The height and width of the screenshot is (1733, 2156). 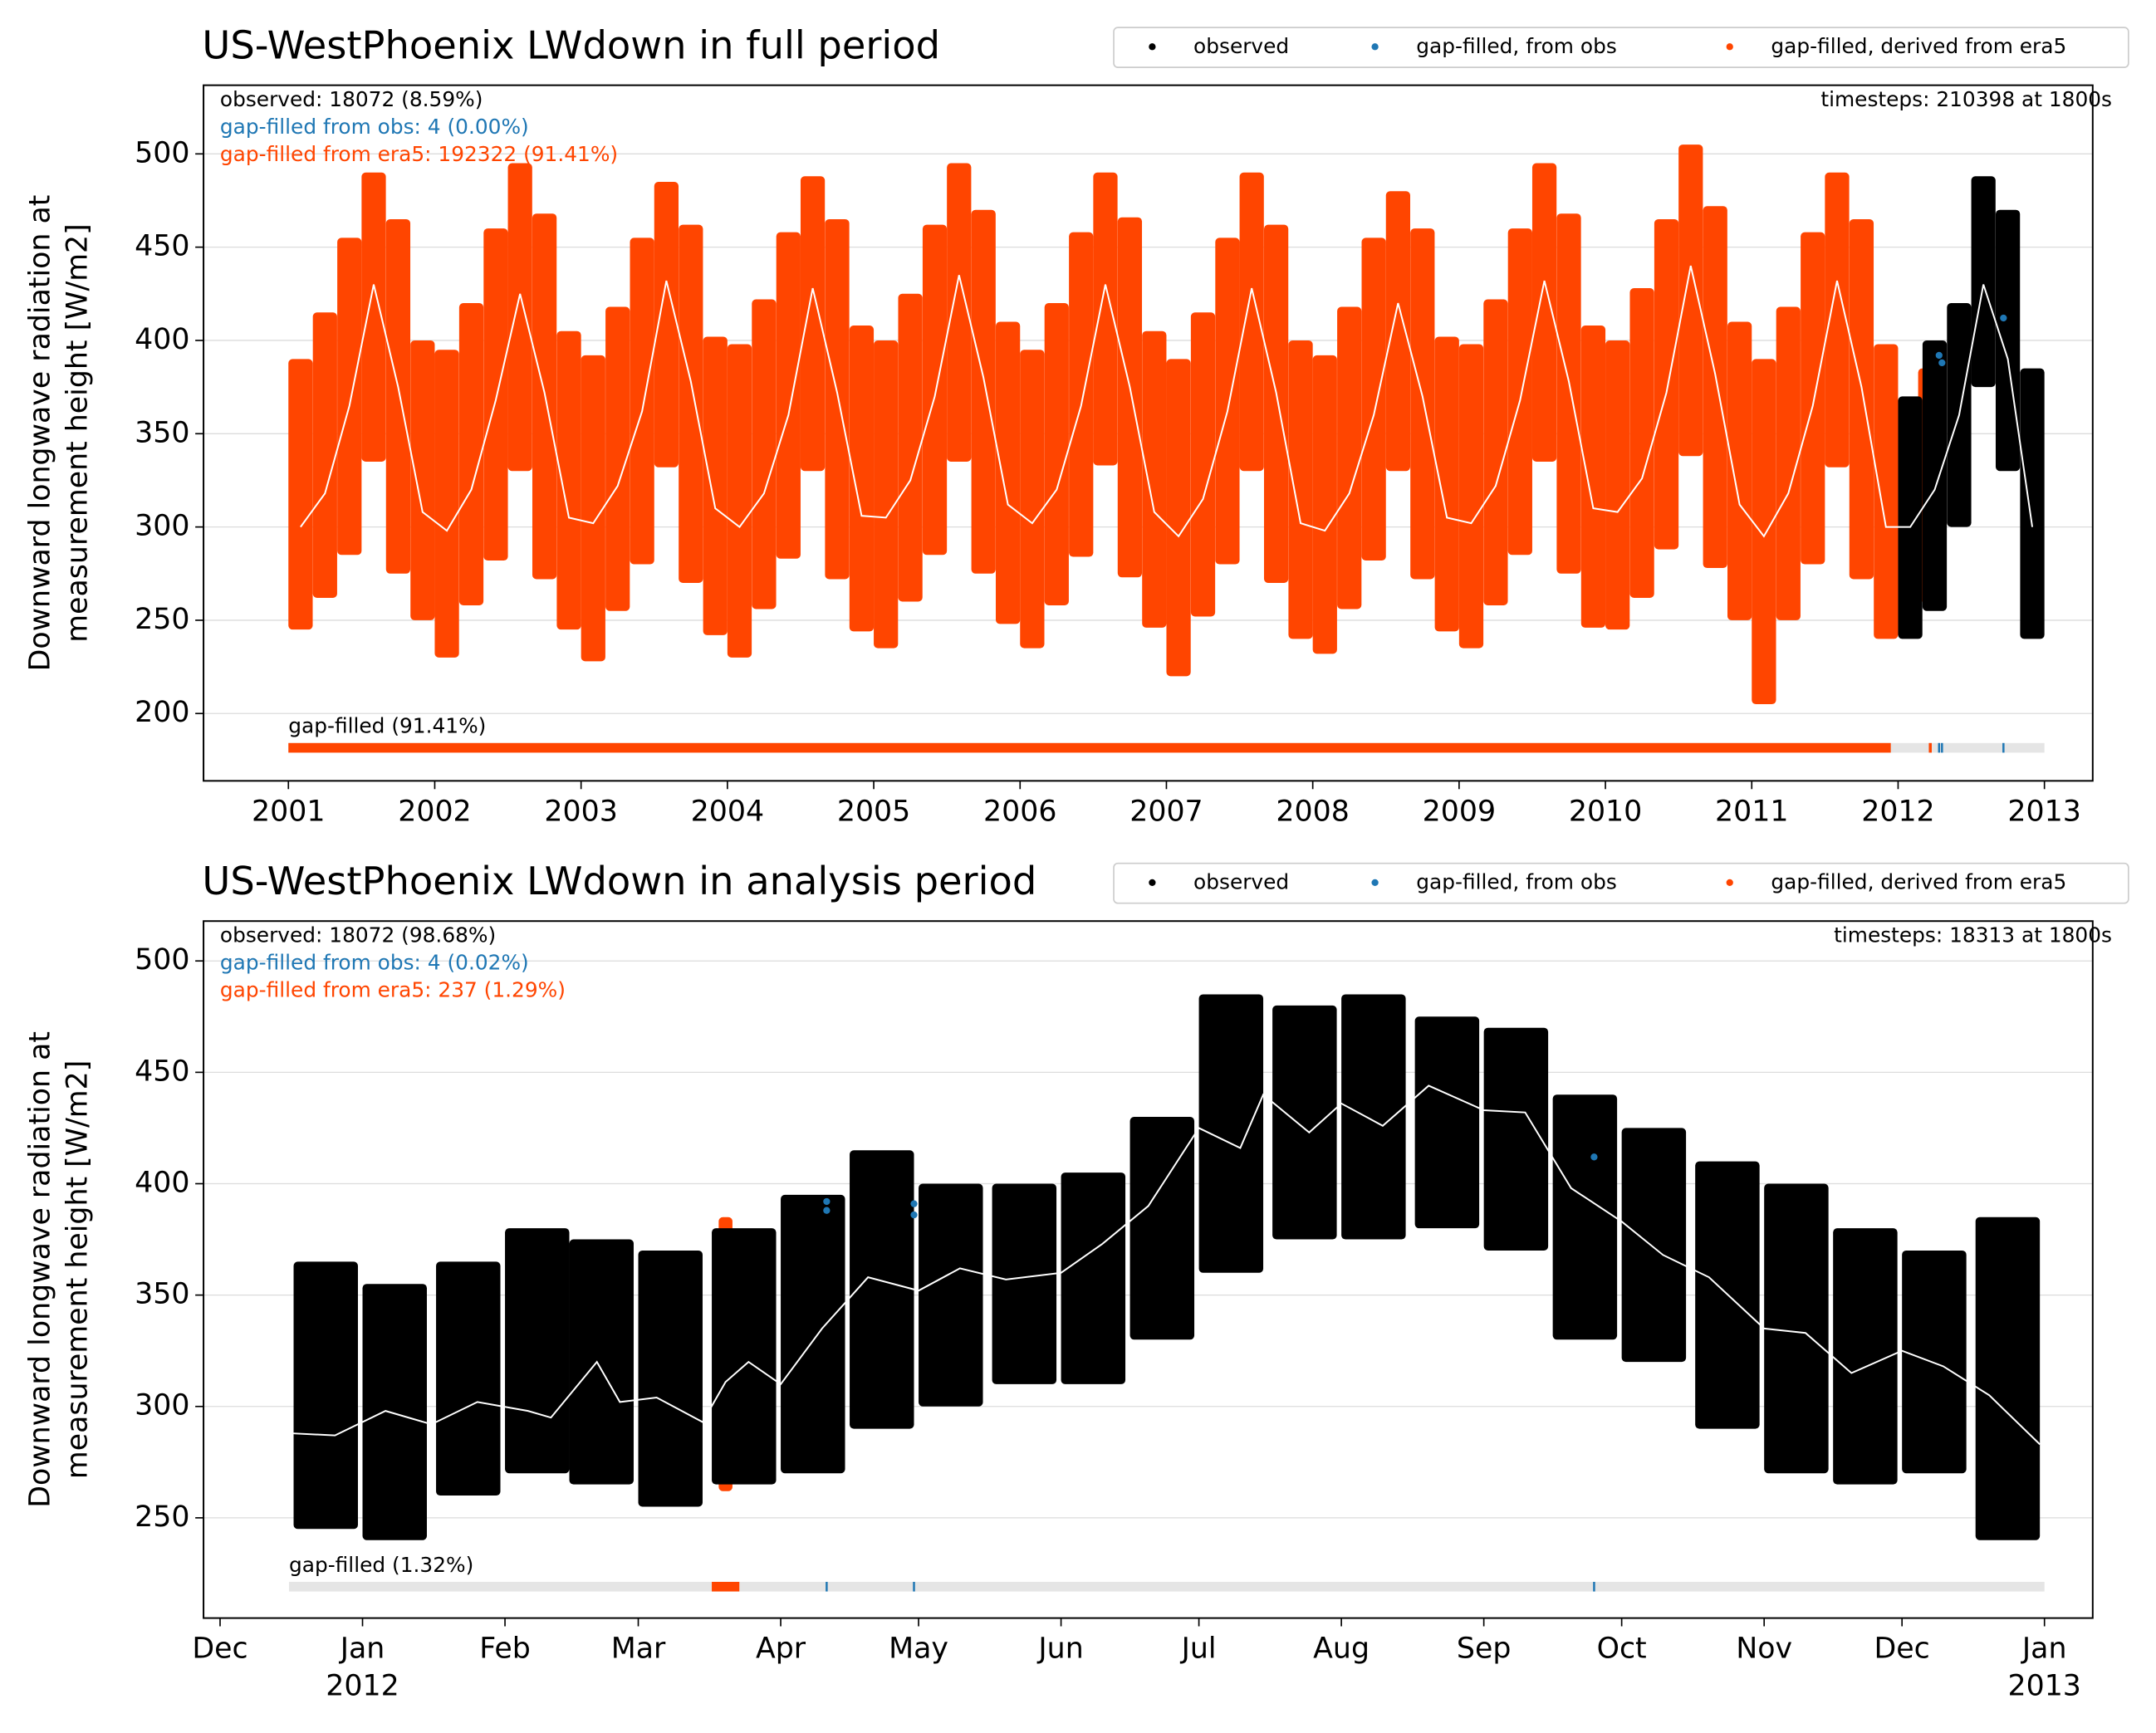 What do you see at coordinates (162, 1071) in the screenshot?
I see `y-tick-label: 450` at bounding box center [162, 1071].